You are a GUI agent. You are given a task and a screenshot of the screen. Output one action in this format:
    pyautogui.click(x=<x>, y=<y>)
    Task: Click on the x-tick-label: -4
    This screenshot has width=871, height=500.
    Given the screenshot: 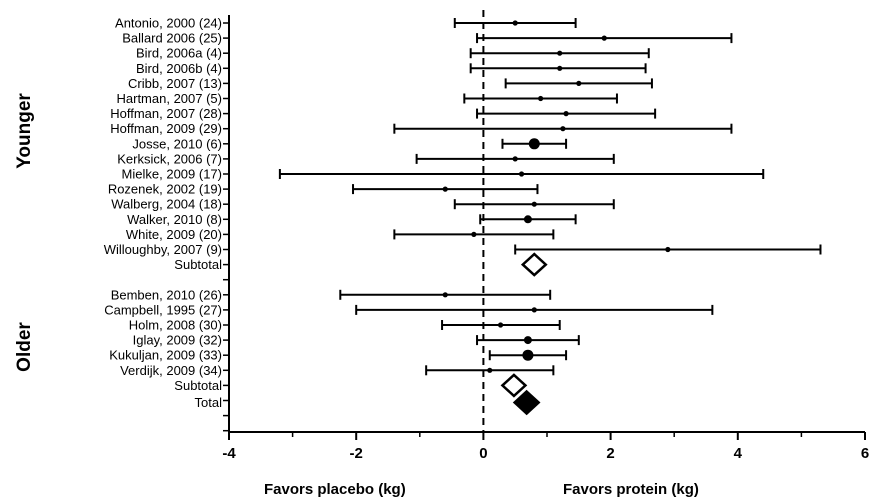 What is the action you would take?
    pyautogui.click(x=229, y=453)
    